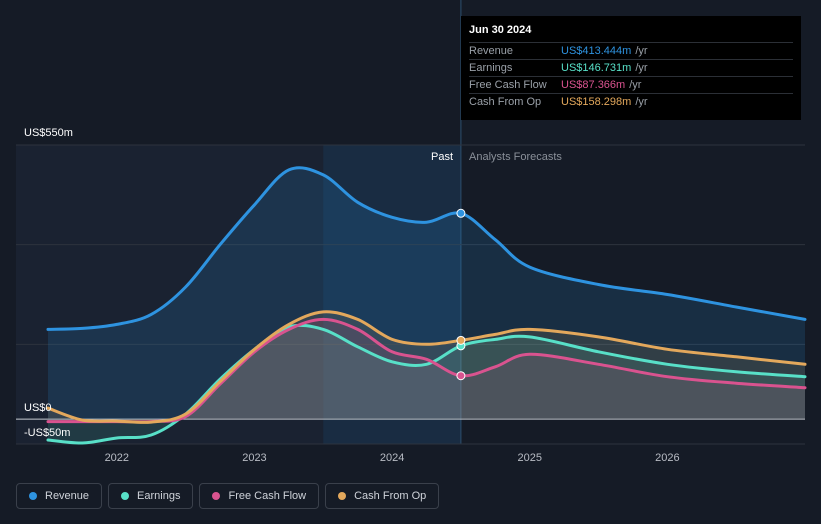  What do you see at coordinates (159, 496) in the screenshot?
I see `legend-label: Earnings` at bounding box center [159, 496].